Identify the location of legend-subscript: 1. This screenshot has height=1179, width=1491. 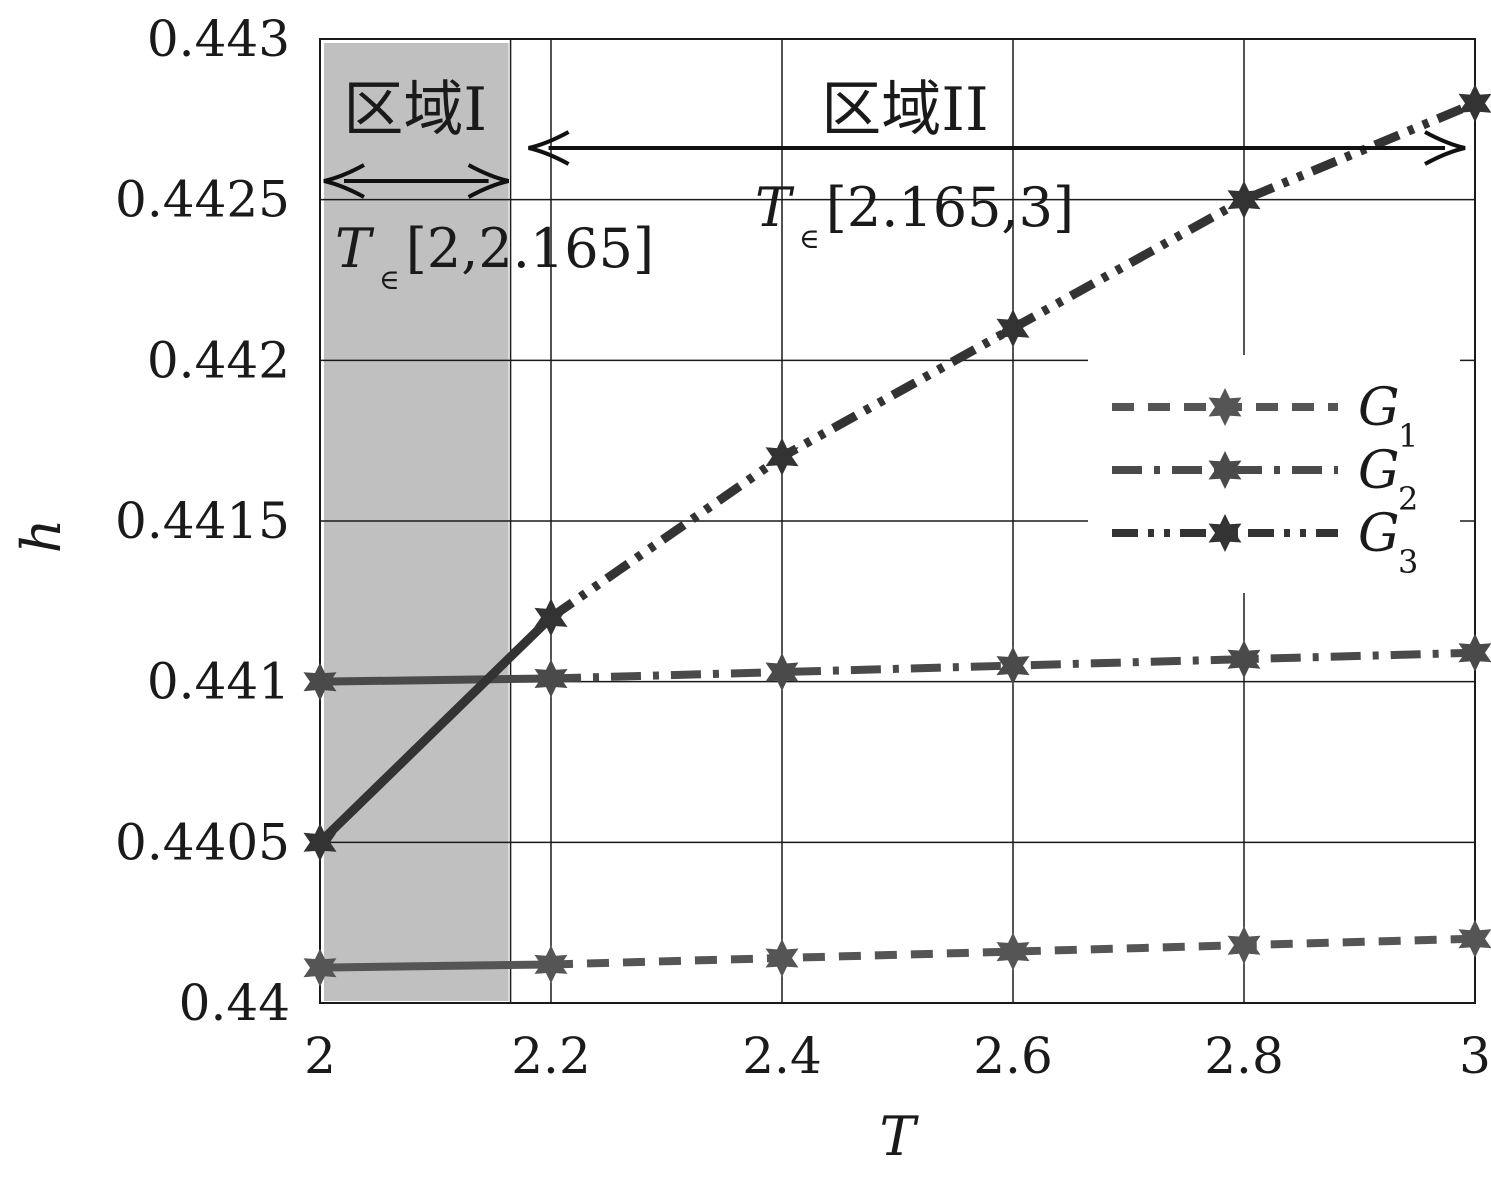
(1408, 436).